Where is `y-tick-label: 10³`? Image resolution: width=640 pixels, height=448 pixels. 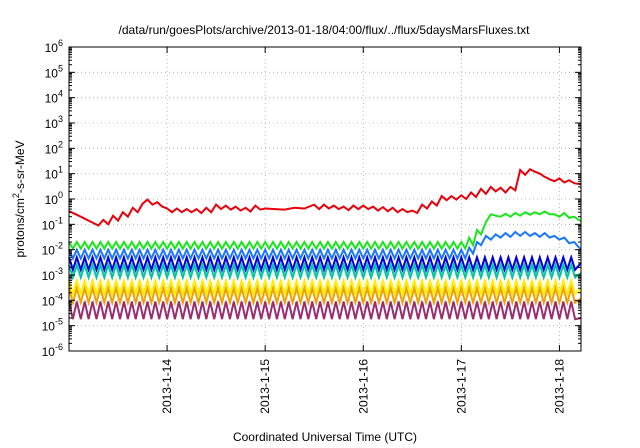
y-tick-label: 10³ is located at coordinates (54, 122).